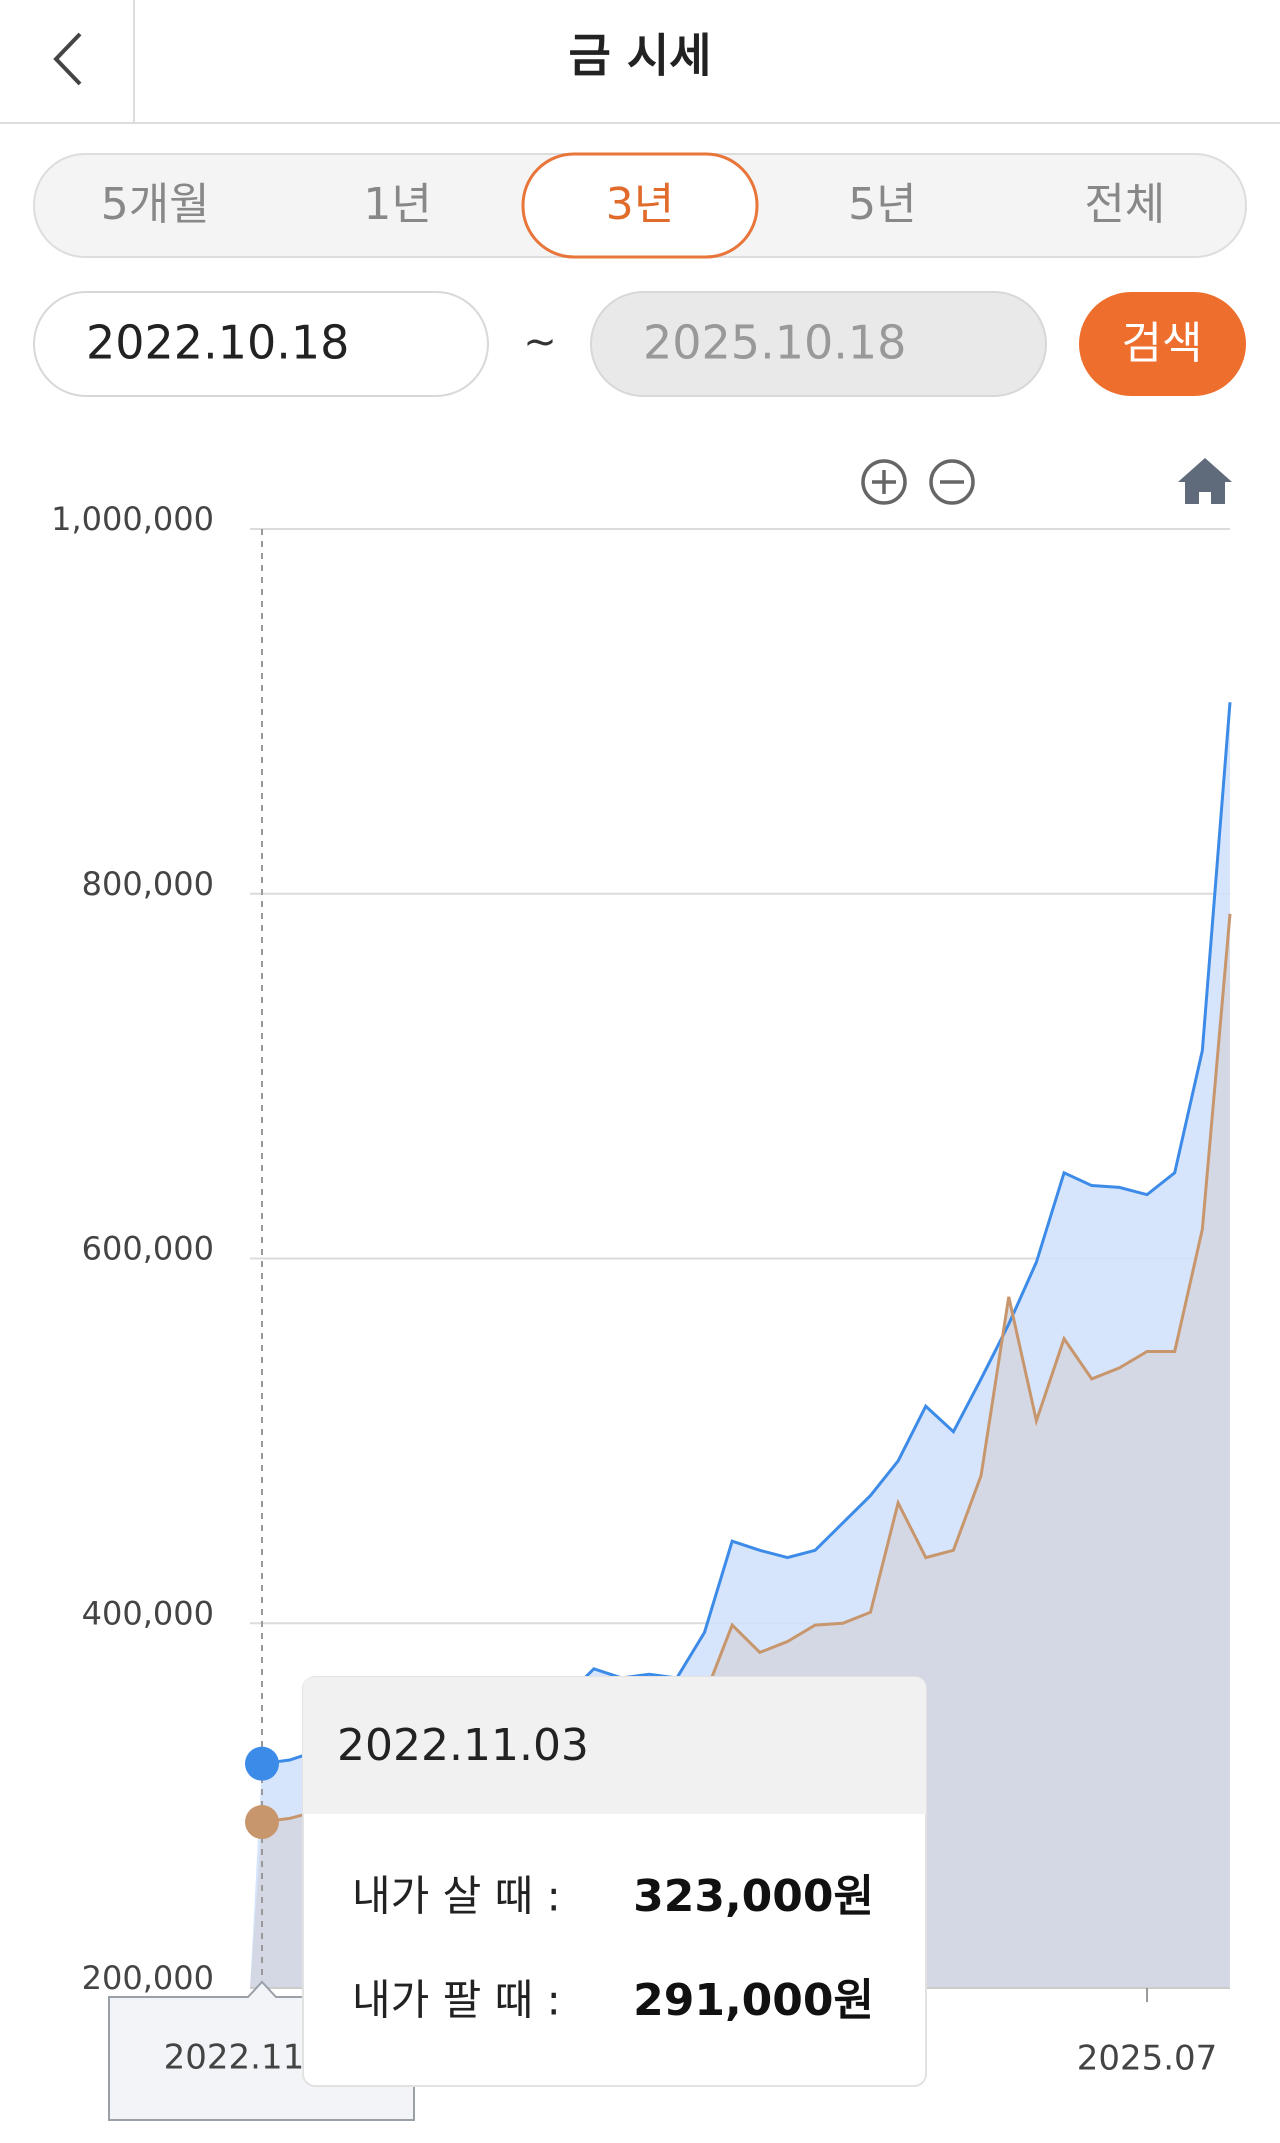 Image resolution: width=1280 pixels, height=2143 pixels. Describe the element at coordinates (640, 56) in the screenshot. I see `page-title: 금 시세` at that location.